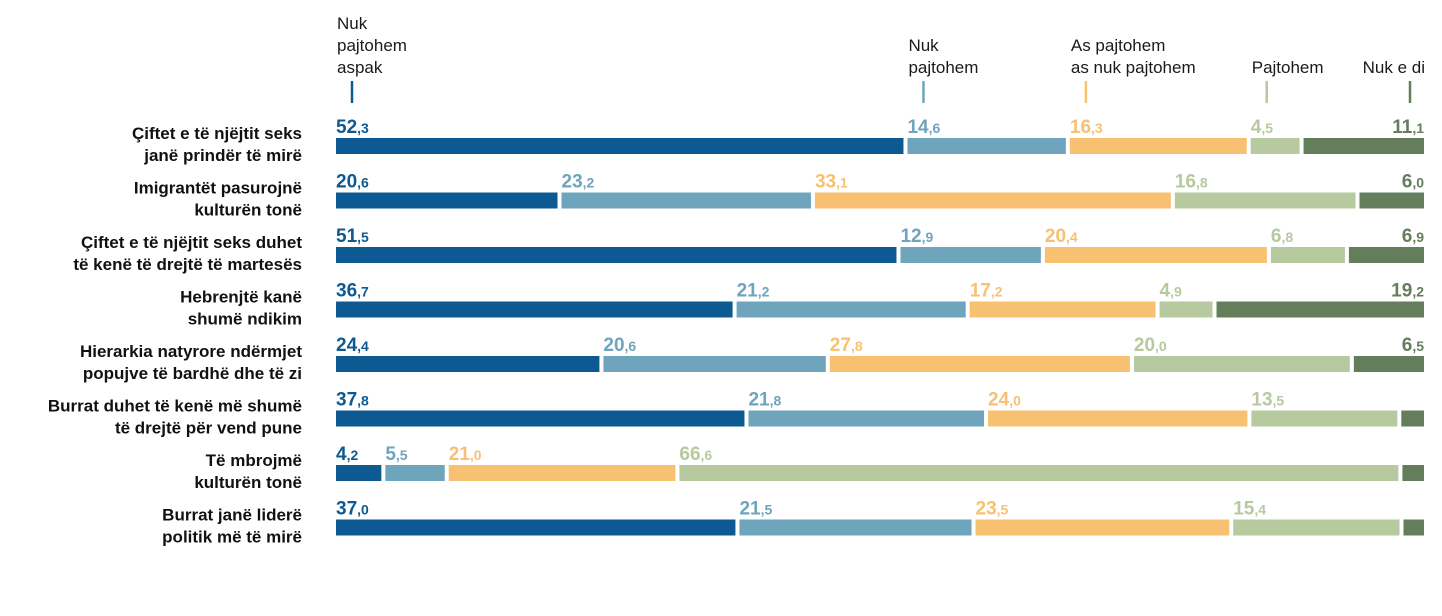 Image resolution: width=1442 pixels, height=616 pixels. Describe the element at coordinates (390, 454) in the screenshot. I see `value-label-integer: 5` at that location.